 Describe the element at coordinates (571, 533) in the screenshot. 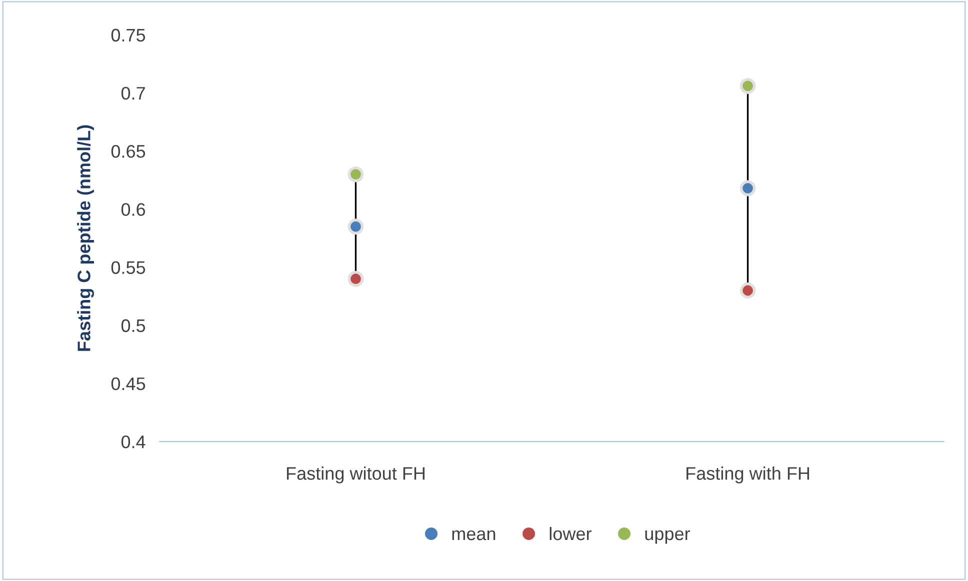

I see `legend-label: lower` at that location.